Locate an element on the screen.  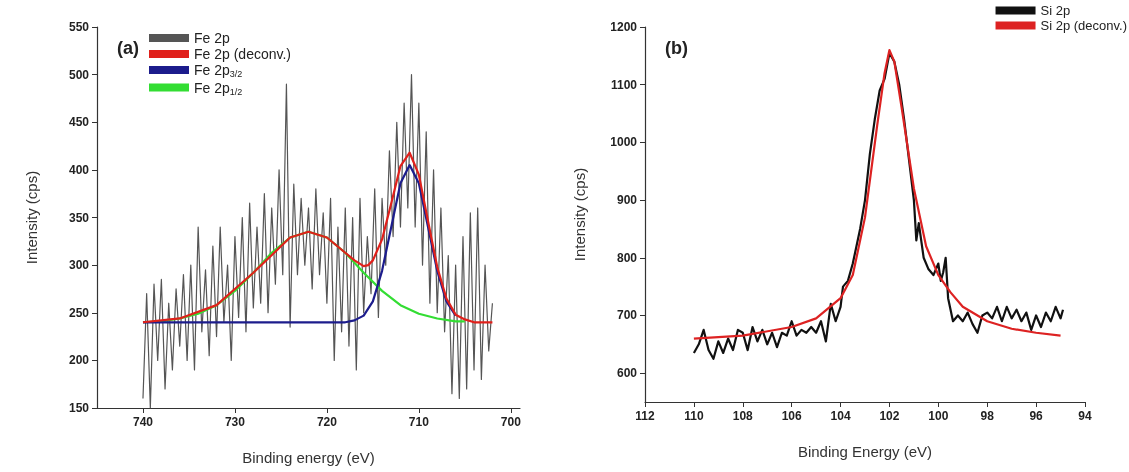
x-tick-label: 96 is located at coordinates (1036, 416).